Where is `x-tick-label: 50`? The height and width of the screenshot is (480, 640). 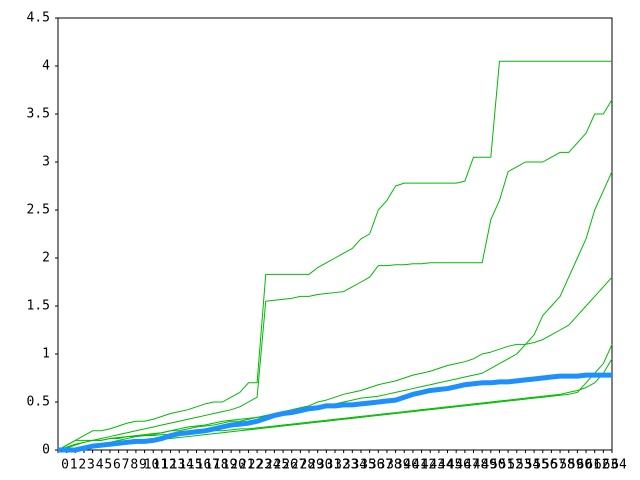 x-tick-label: 50 is located at coordinates (498, 465).